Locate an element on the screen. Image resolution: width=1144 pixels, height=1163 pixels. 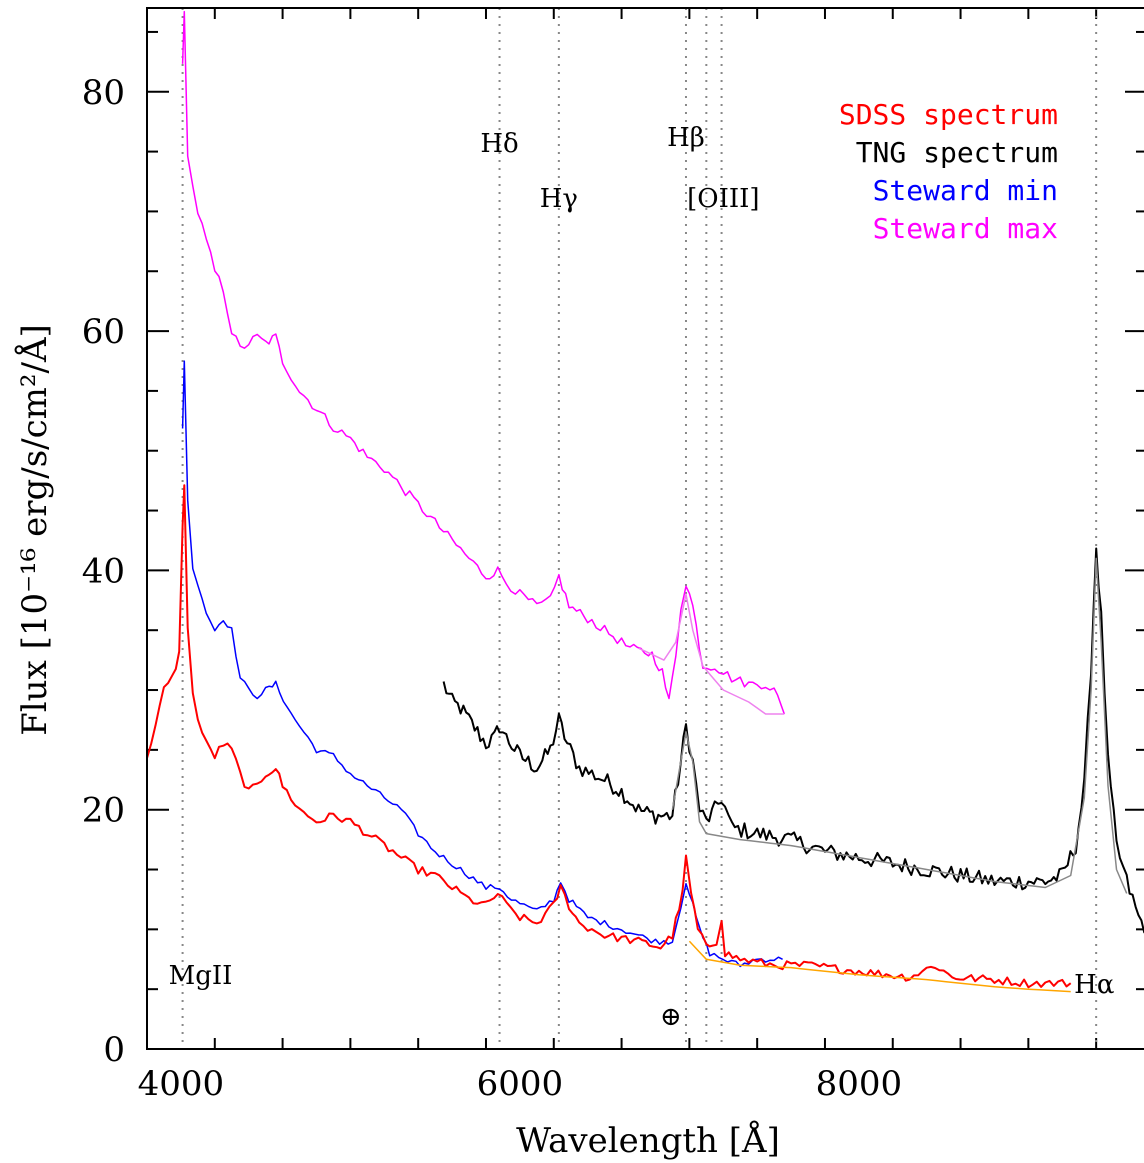
x-axis-label: Wavelength [Å] is located at coordinates (648, 1140).